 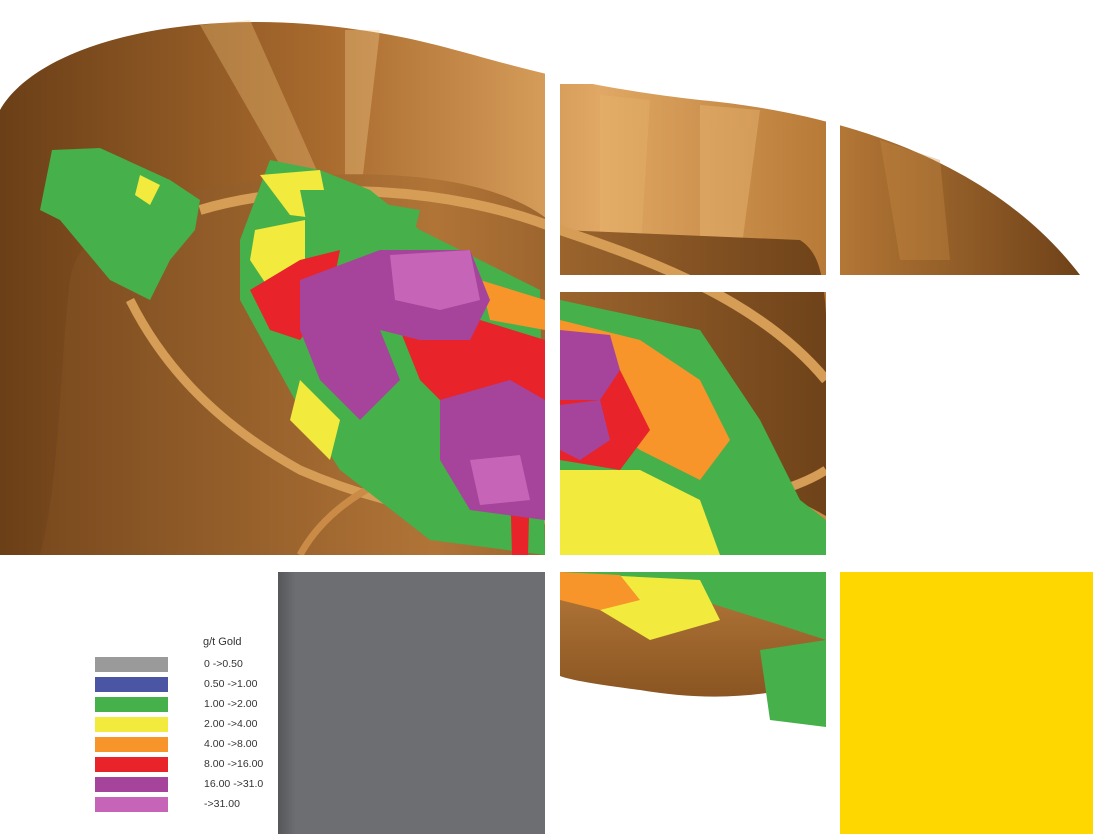 What do you see at coordinates (187, 724) in the screenshot?
I see `legend-row: 2.00 ->4.00` at bounding box center [187, 724].